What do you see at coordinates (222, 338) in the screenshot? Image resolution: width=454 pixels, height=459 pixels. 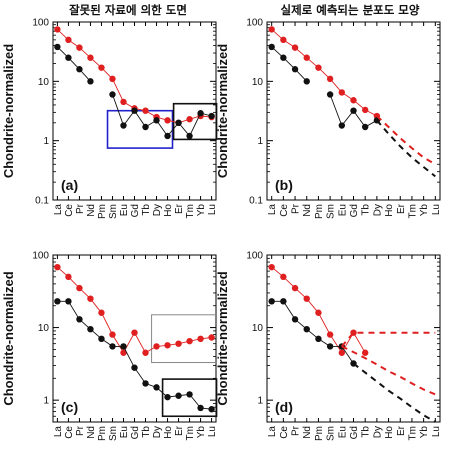 I see `y-axis-label: Chondrite-normalized` at bounding box center [222, 338].